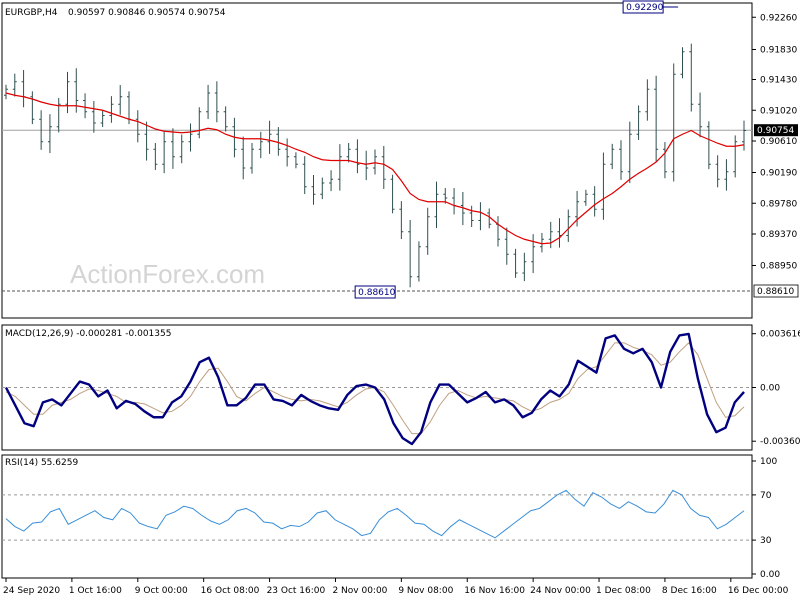 Image resolution: width=800 pixels, height=604 pixels. I want to click on macd-y-tick-label: 0.003616, so click(780, 335).